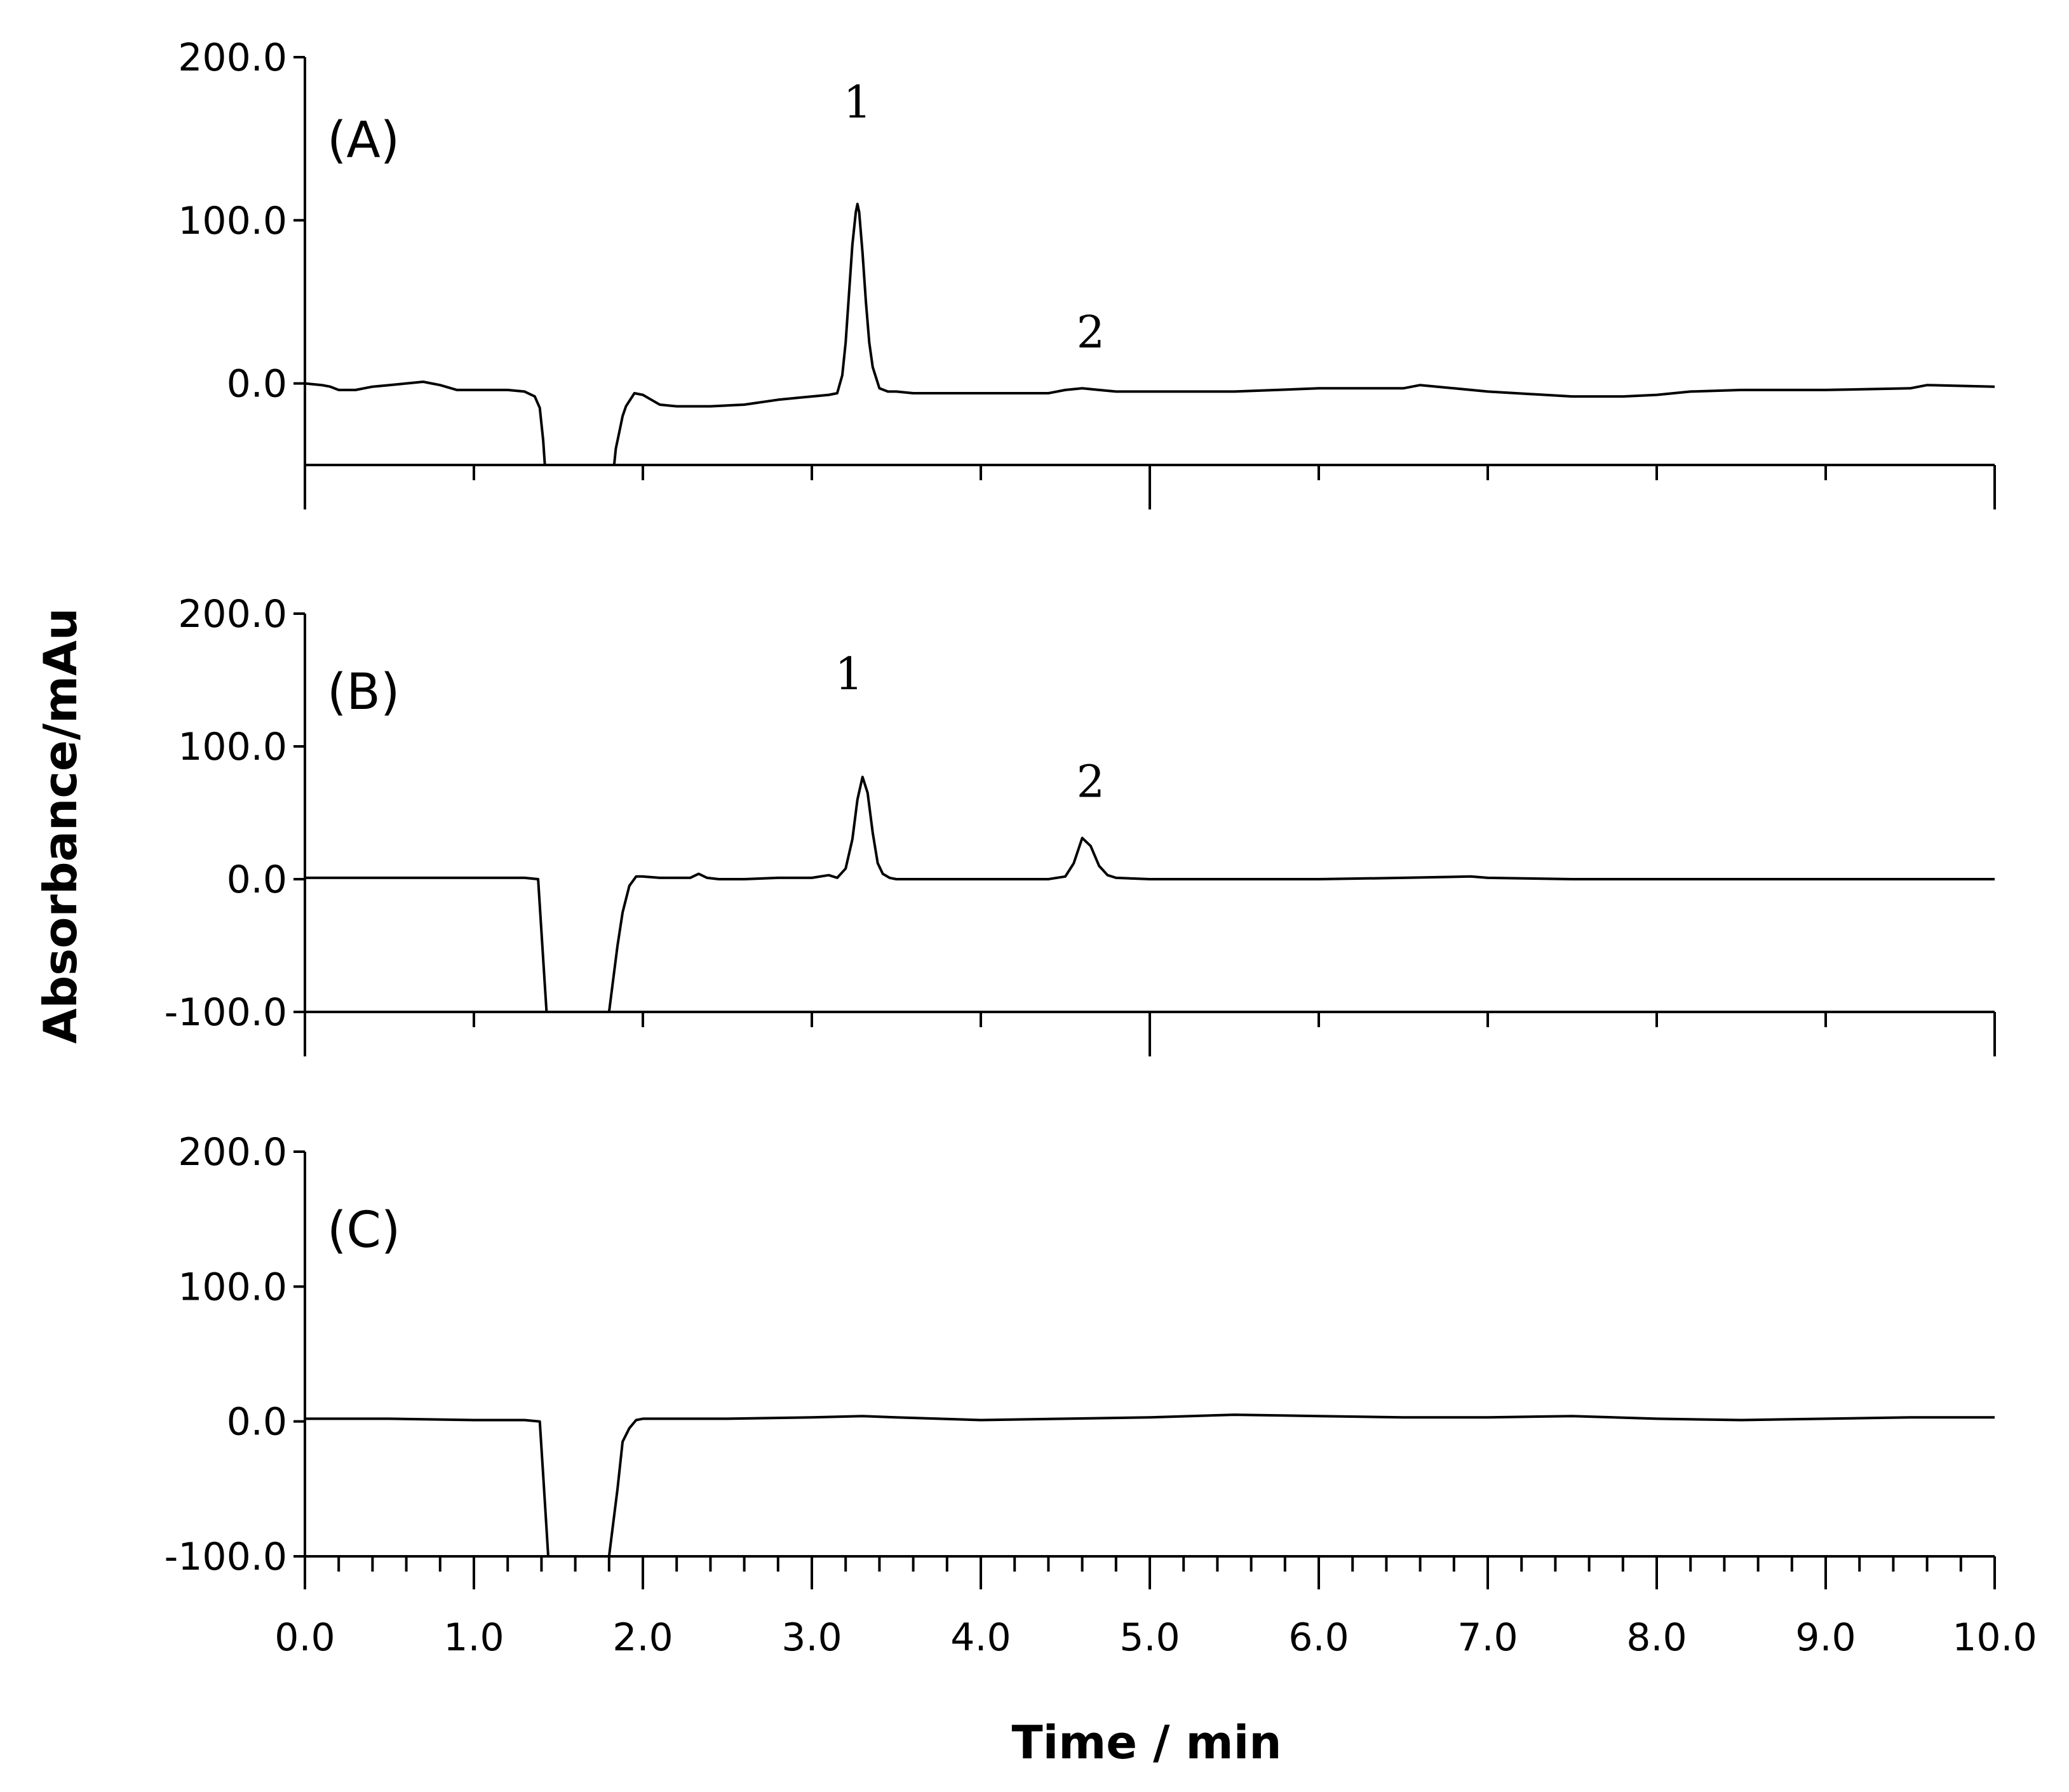 The width and height of the screenshot is (2069, 1792). Describe the element at coordinates (1656, 1637) in the screenshot. I see `x-tick-label: 8.0` at that location.